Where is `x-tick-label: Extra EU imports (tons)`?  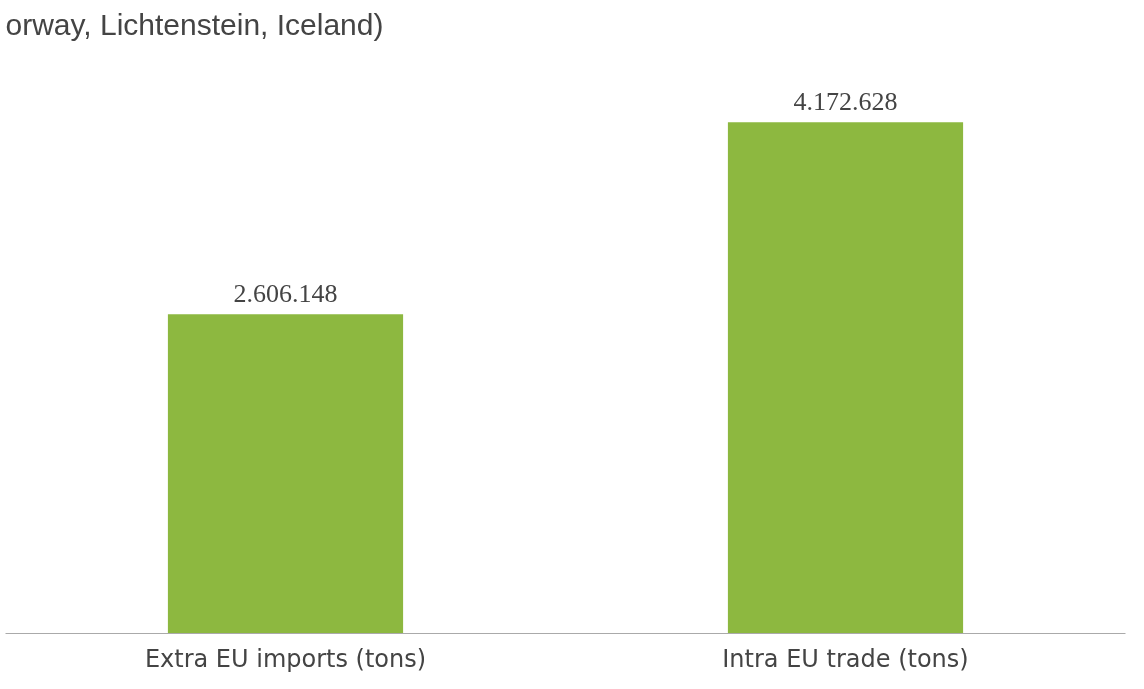 x-tick-label: Extra EU imports (tons) is located at coordinates (285, 658).